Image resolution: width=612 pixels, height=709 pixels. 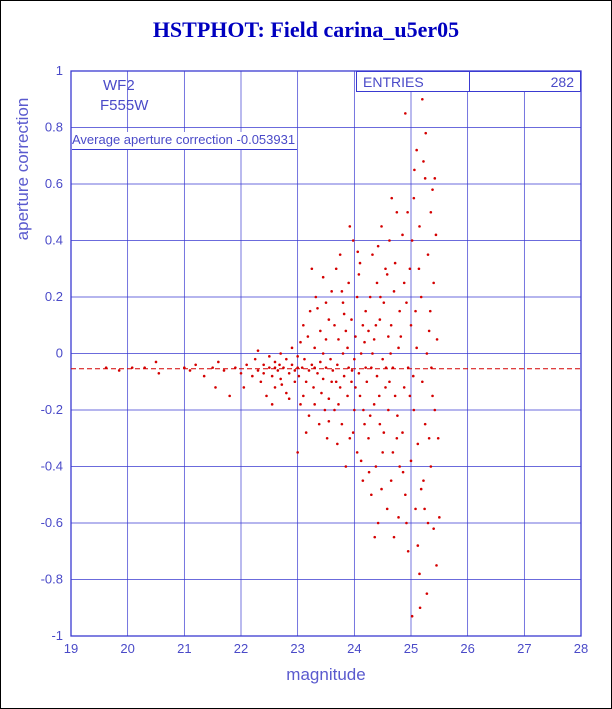 What do you see at coordinates (393, 81) in the screenshot?
I see `entries-label: ENTRIES` at bounding box center [393, 81].